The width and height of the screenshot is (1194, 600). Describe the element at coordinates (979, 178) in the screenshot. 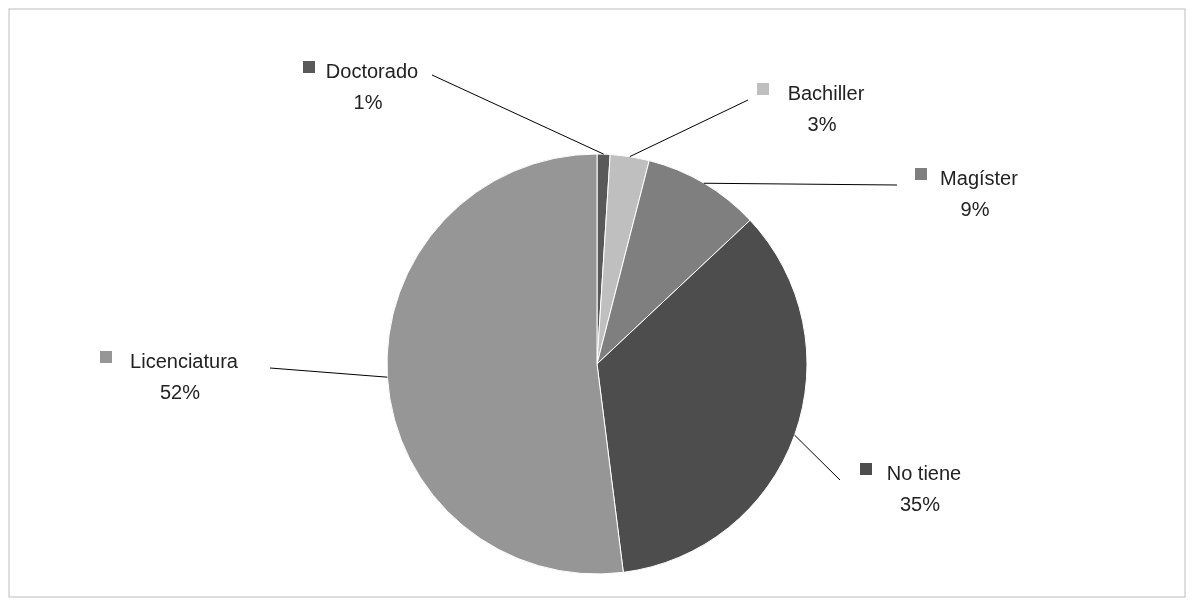

I see `legend-label: Magíster` at that location.